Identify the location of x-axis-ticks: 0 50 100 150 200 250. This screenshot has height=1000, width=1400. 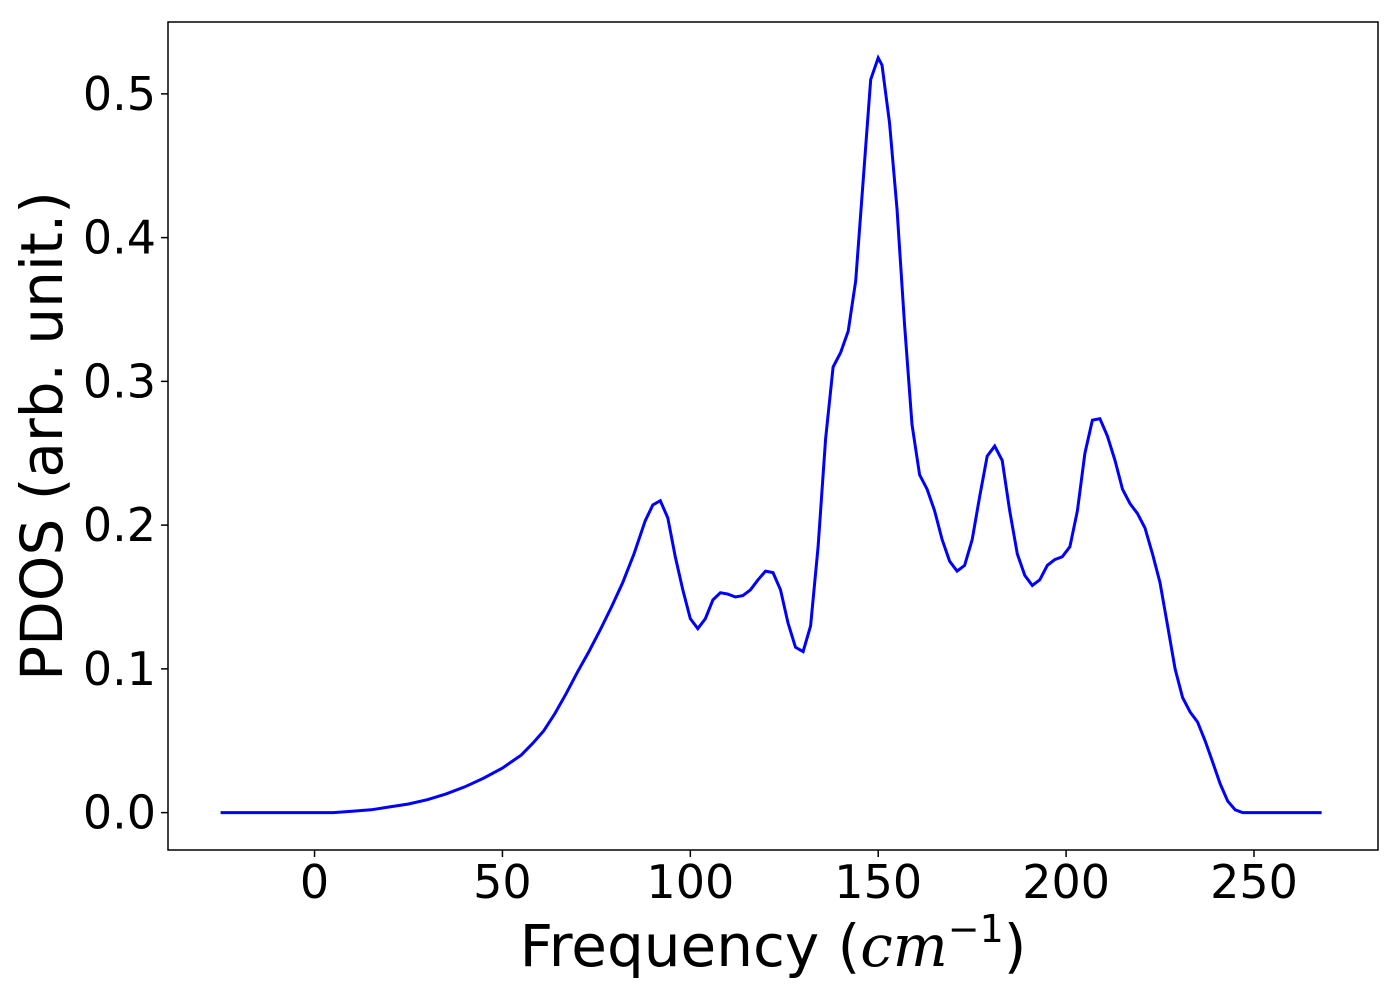
(799, 879).